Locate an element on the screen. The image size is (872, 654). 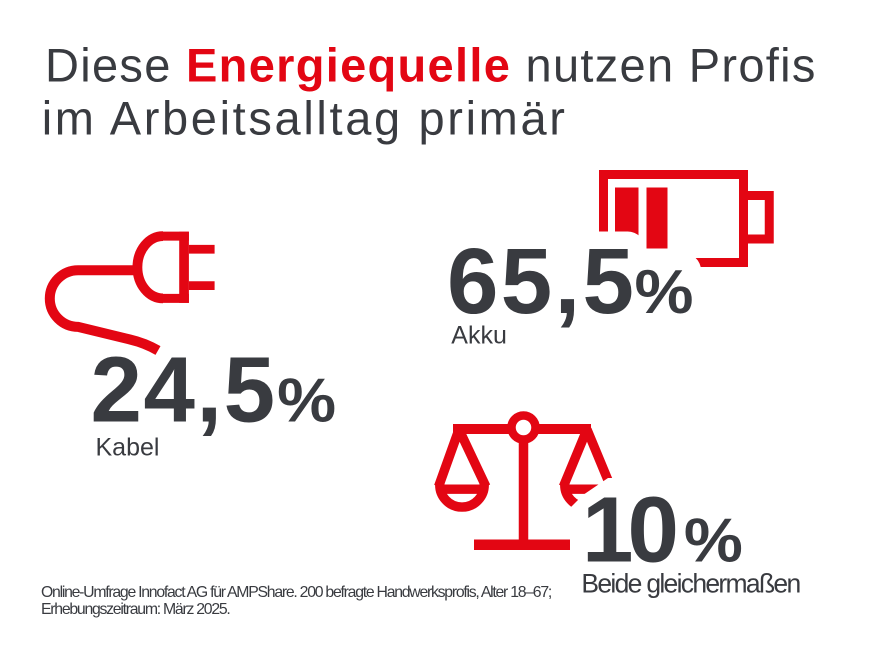
svg-text: im Arbeitsalltag primär is located at coordinates (305, 118).